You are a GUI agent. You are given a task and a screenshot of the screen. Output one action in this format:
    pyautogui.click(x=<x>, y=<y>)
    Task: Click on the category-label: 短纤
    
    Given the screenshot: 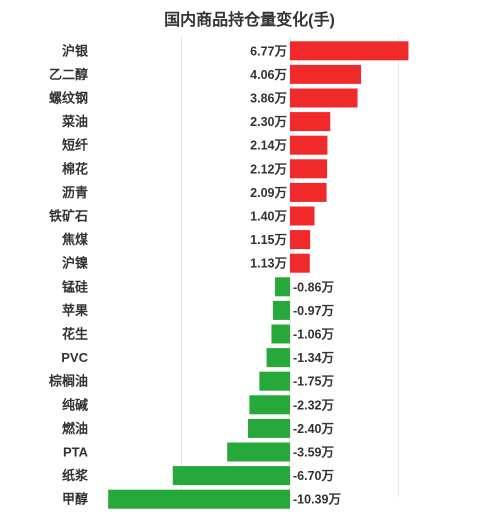 What is the action you would take?
    pyautogui.click(x=75, y=145)
    